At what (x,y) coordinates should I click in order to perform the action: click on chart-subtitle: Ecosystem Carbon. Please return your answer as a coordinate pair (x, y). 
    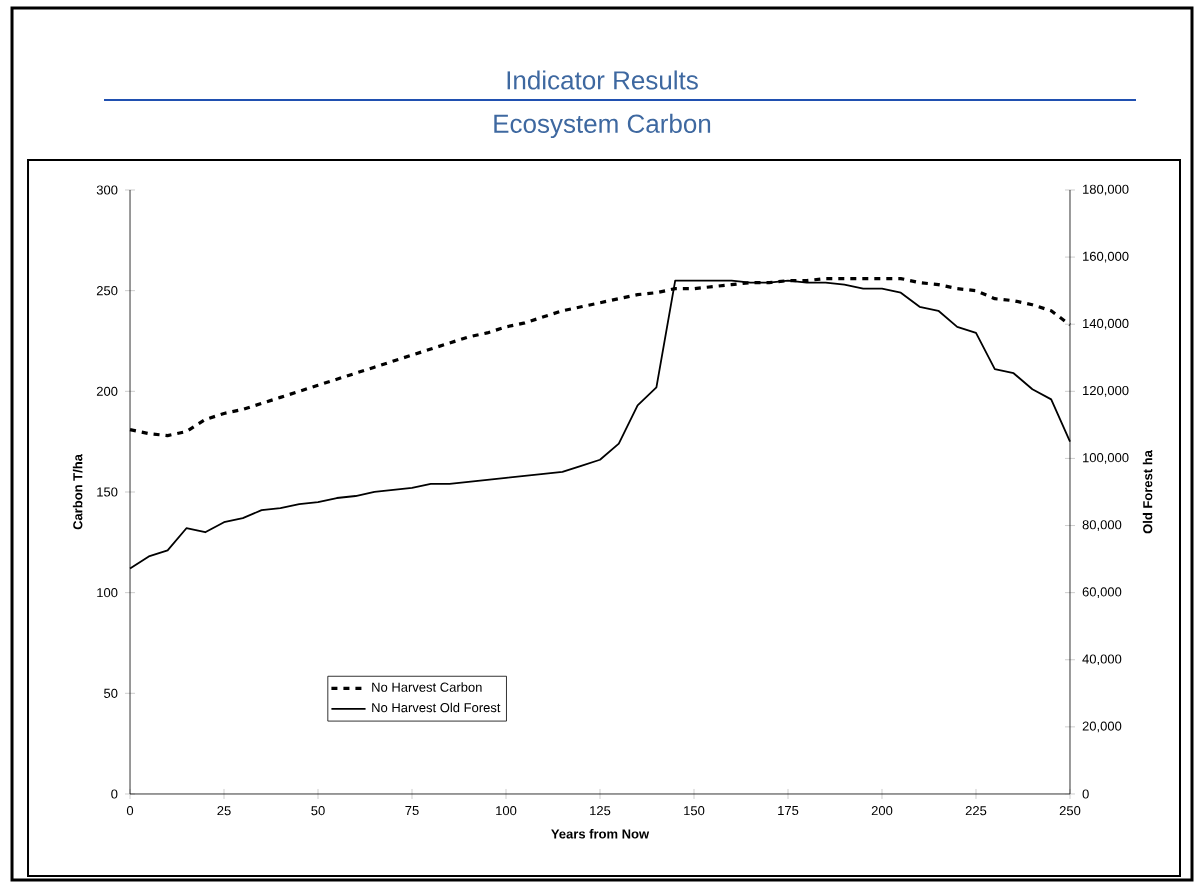
    Looking at the image, I should click on (602, 126).